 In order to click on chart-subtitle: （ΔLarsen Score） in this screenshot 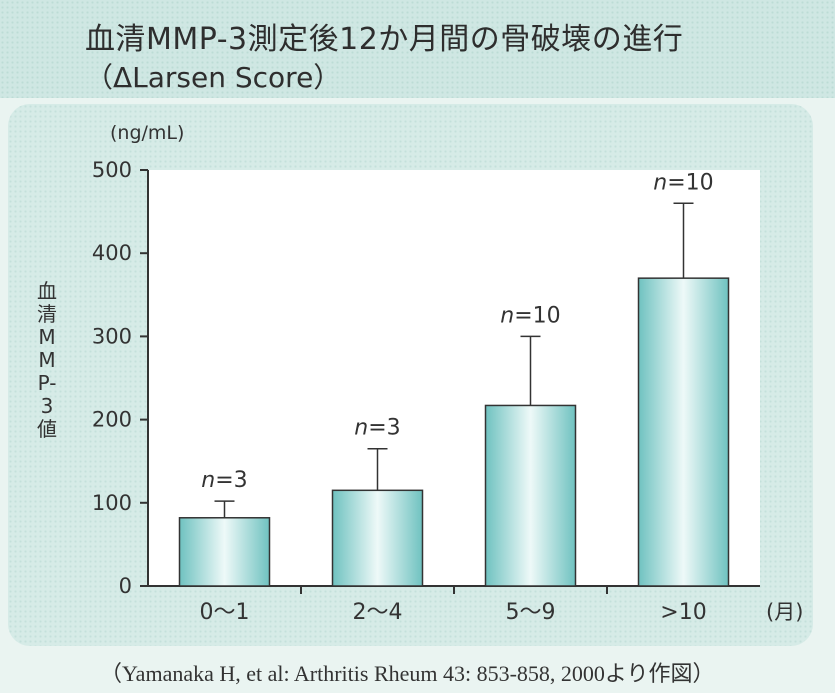, I will do `click(213, 77)`.